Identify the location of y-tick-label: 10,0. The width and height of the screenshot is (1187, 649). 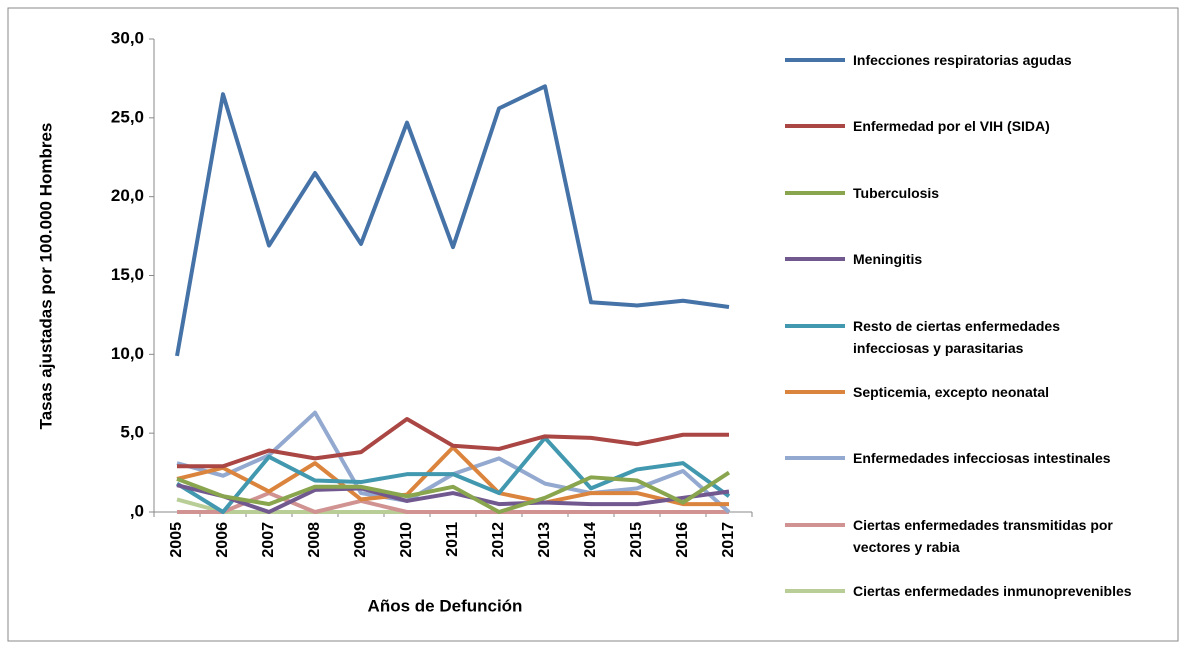
(127, 353).